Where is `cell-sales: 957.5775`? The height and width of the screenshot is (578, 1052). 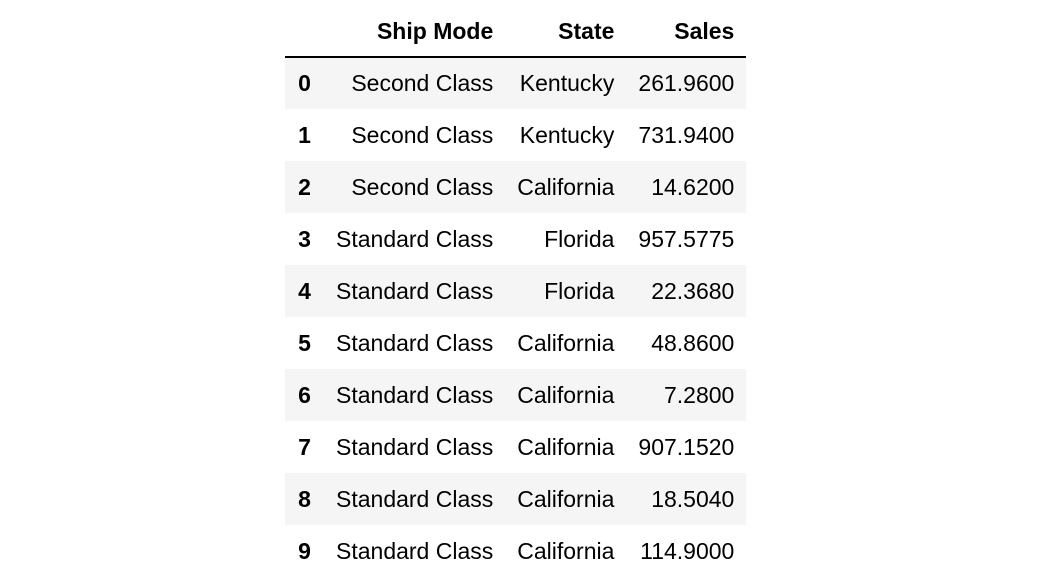
cell-sales: 957.5775 is located at coordinates (686, 238).